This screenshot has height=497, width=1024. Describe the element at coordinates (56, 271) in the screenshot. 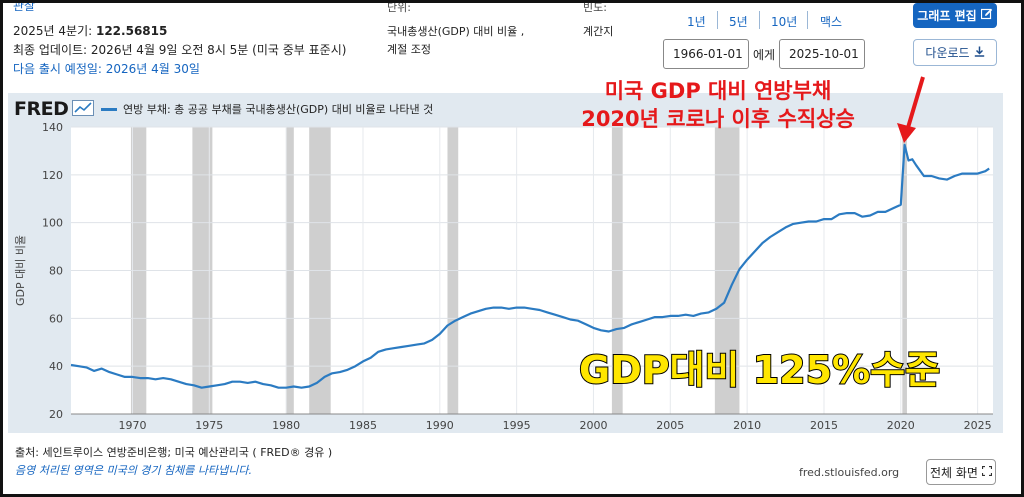

I see `y-tick-label: 80` at that location.